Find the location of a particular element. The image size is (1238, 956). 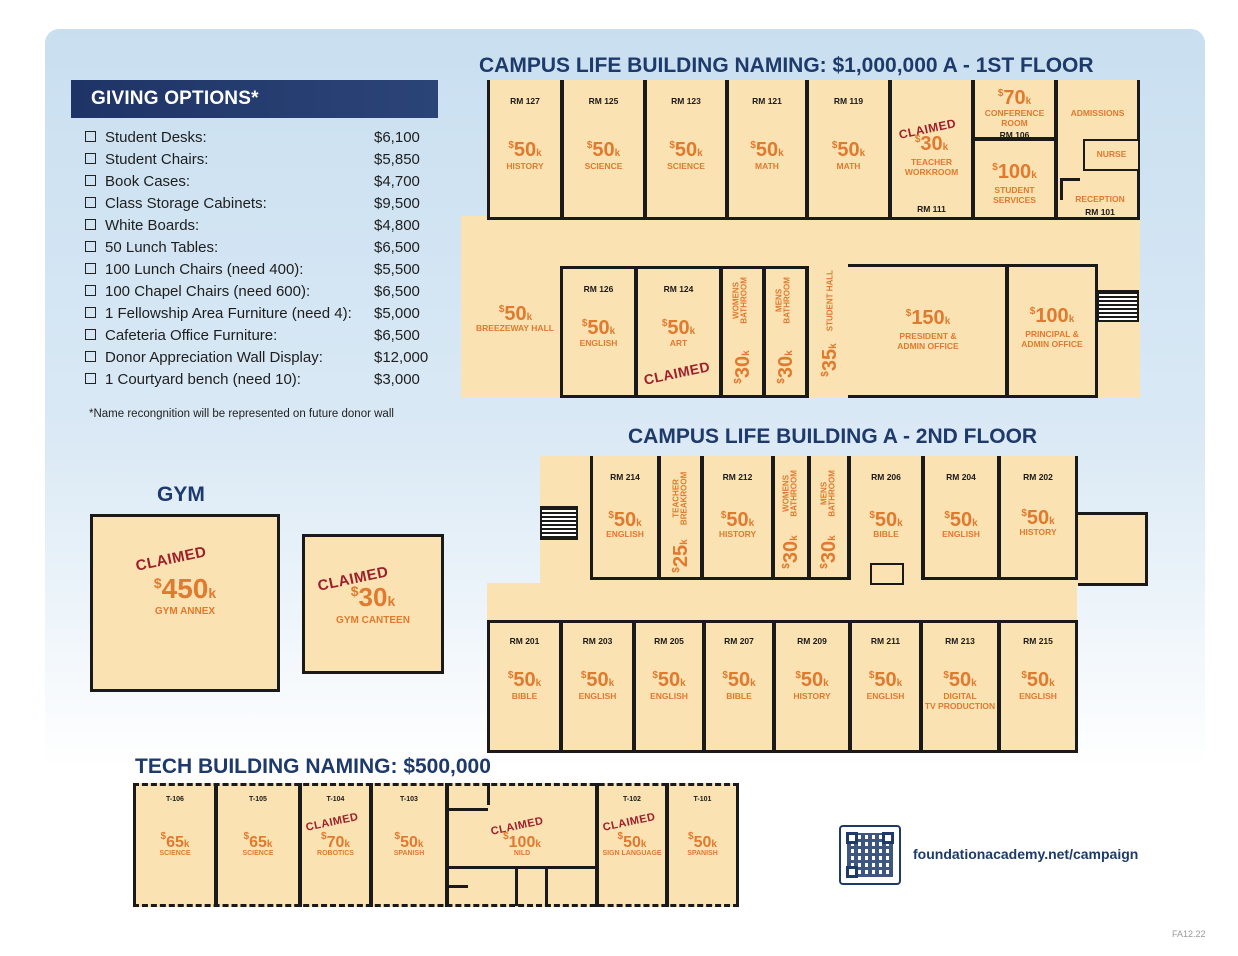

principal-office is located at coordinates (1052, 331).